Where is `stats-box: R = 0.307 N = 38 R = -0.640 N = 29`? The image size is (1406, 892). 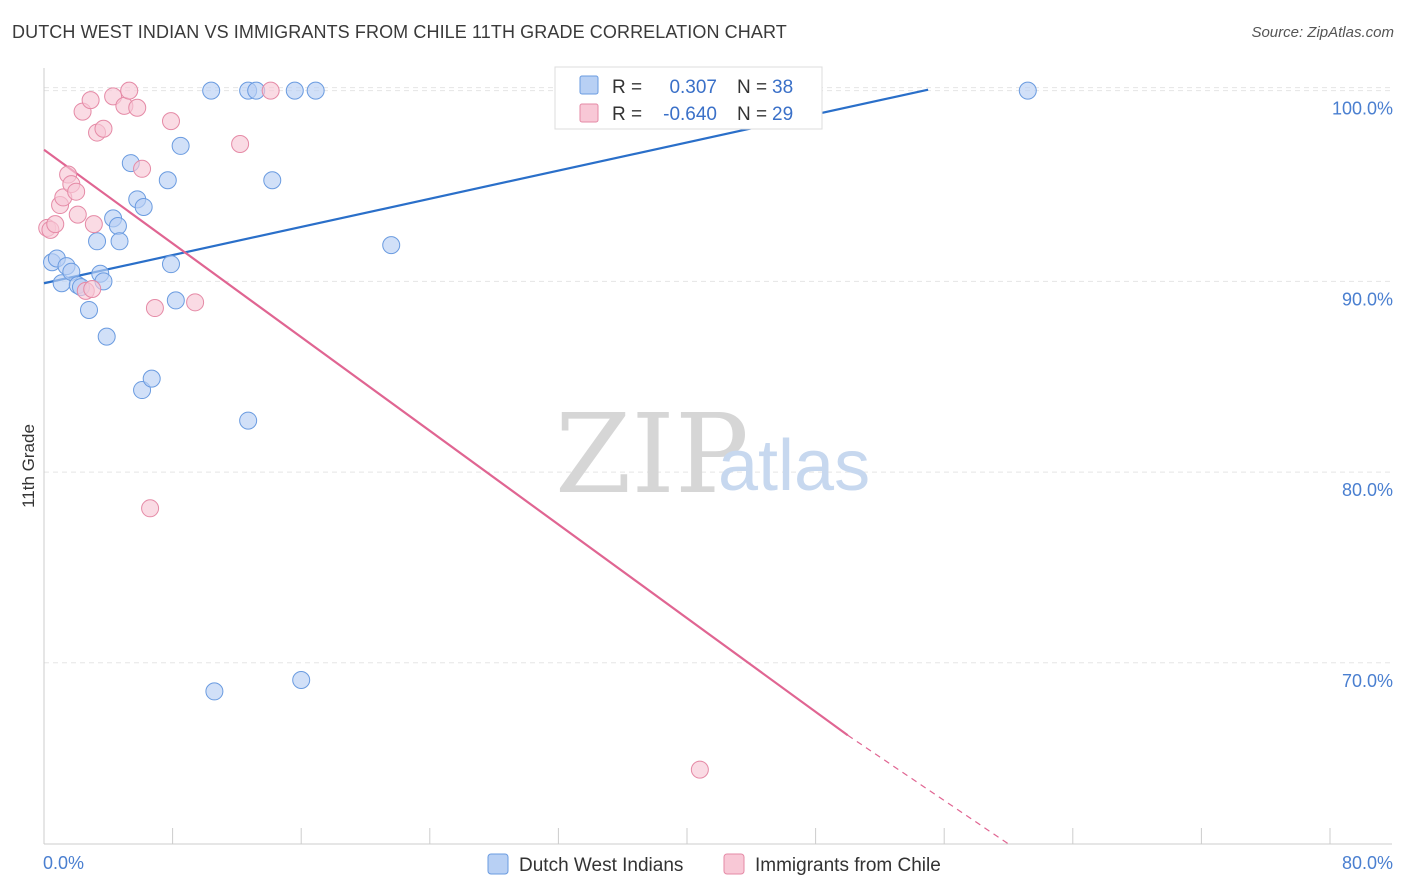 stats-box: R = 0.307 N = 38 R = -0.640 N = 29 is located at coordinates (688, 98).